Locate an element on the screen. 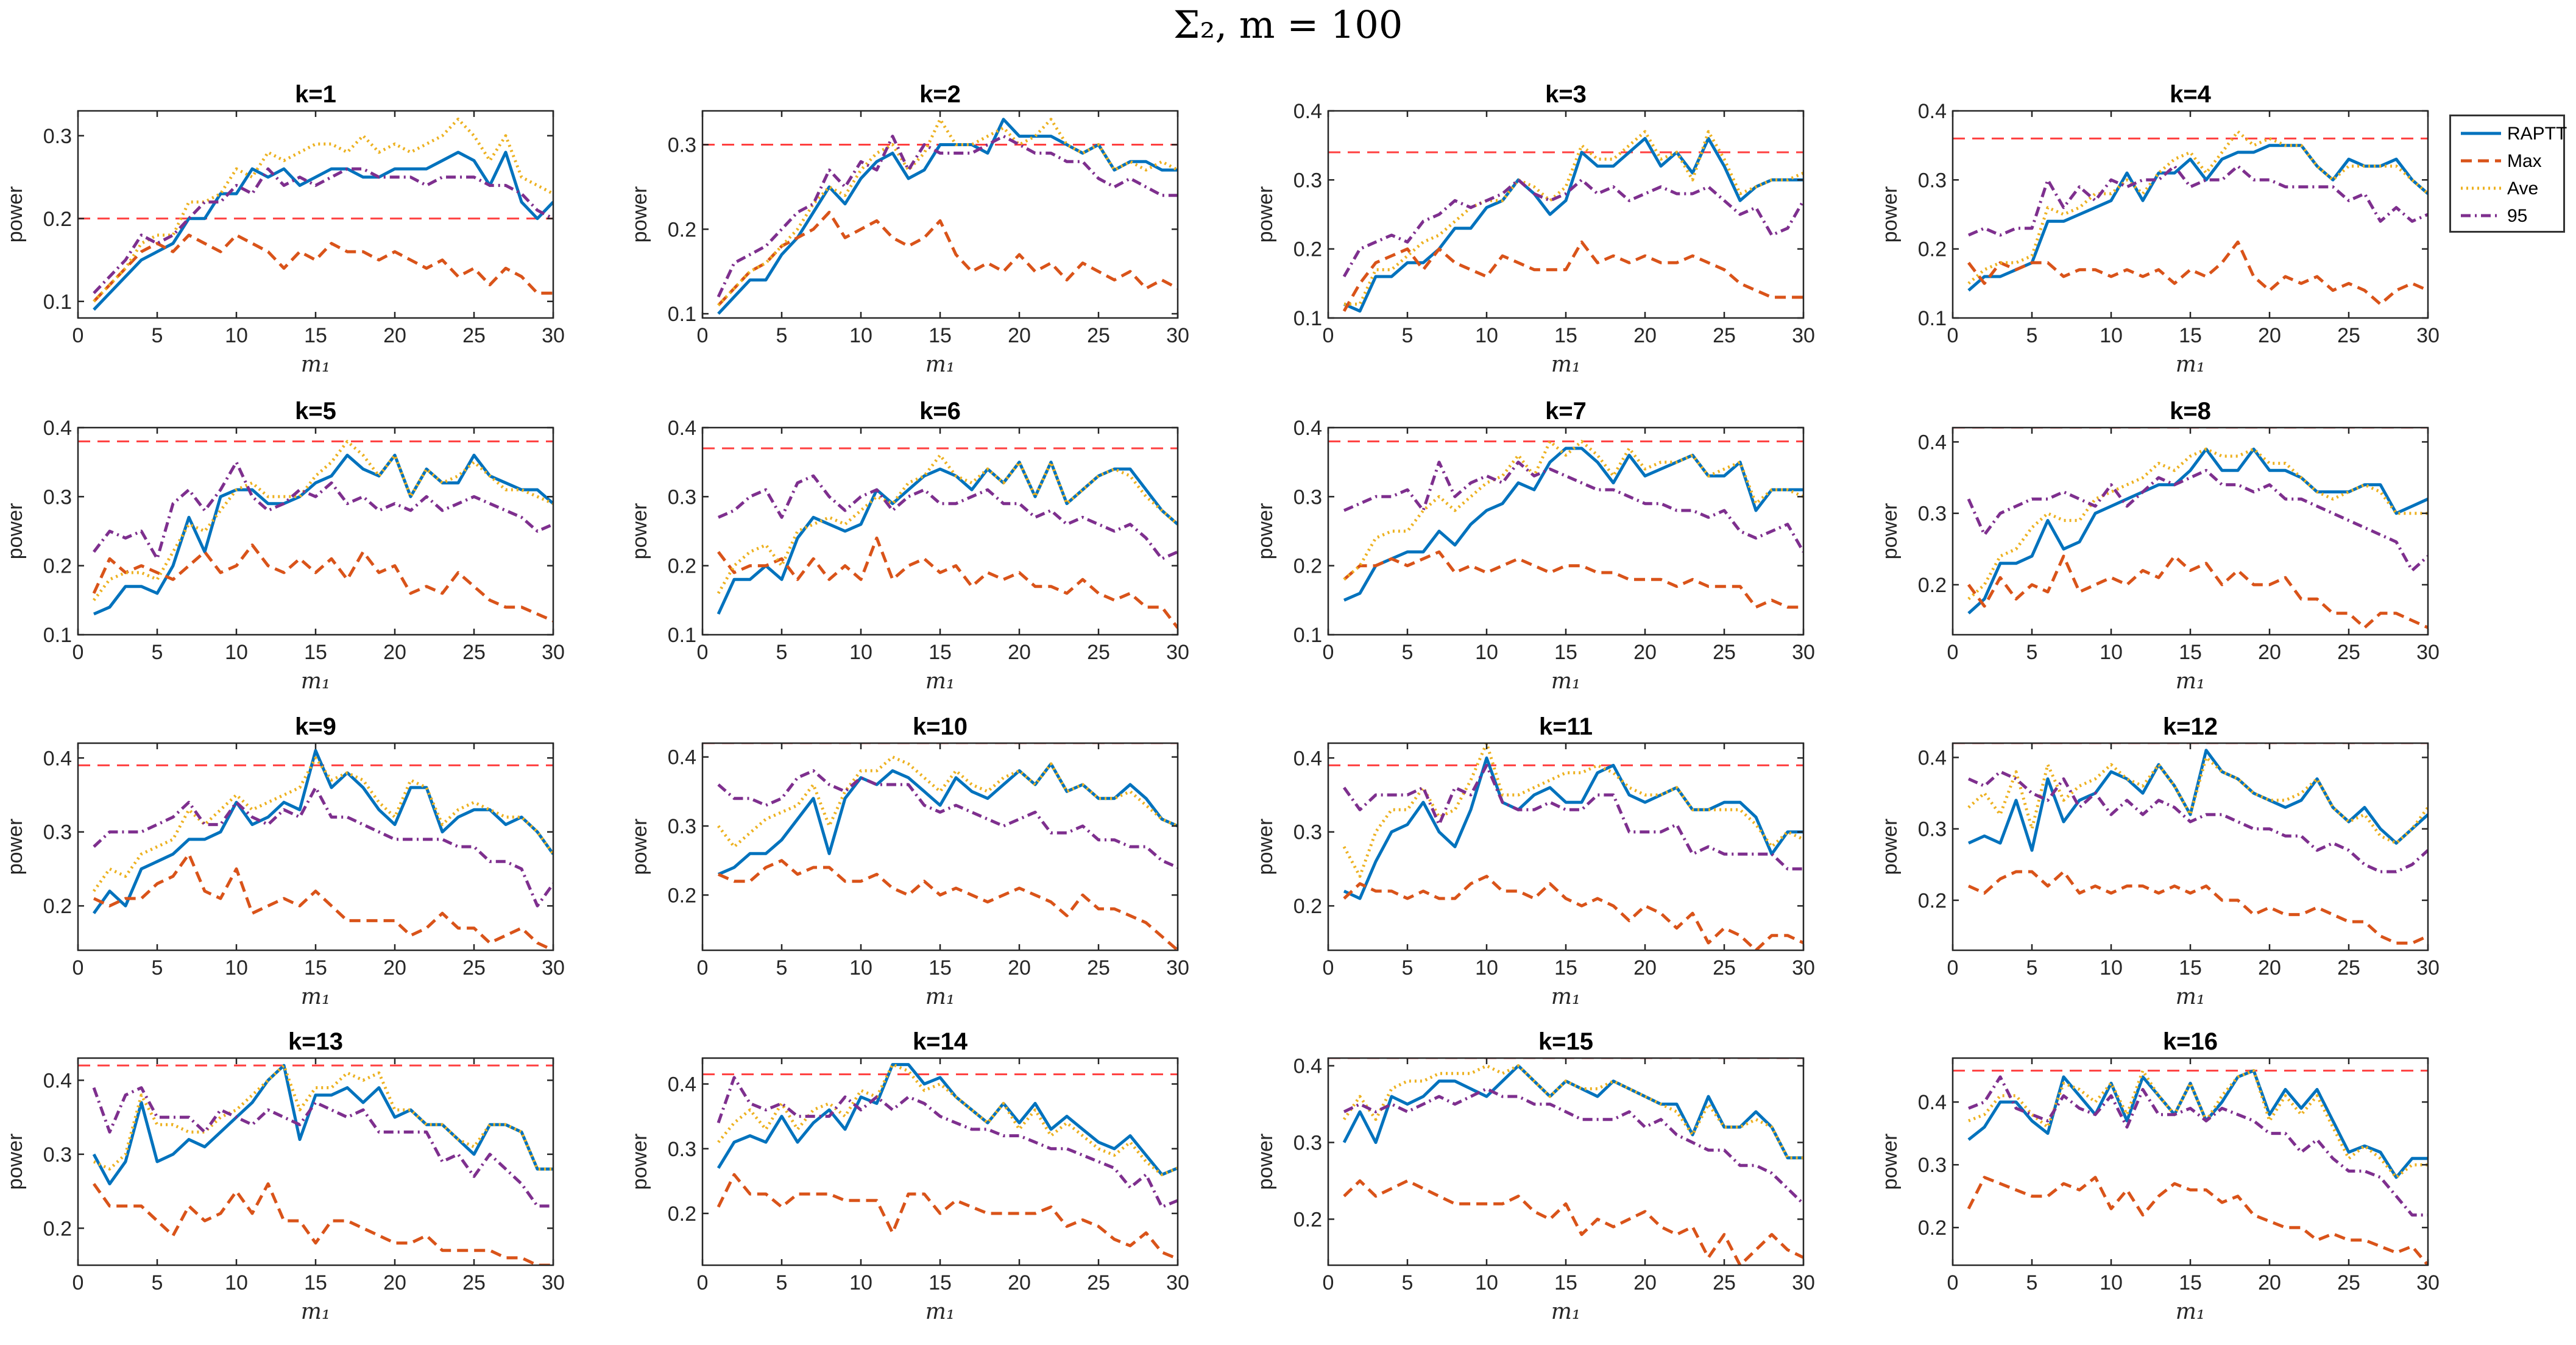 The height and width of the screenshot is (1345, 2576). subplot-9: 0 5 10 15 20 25 30 0.2 0.3 0.4 k=9 m₁ power is located at coordinates (284, 861).